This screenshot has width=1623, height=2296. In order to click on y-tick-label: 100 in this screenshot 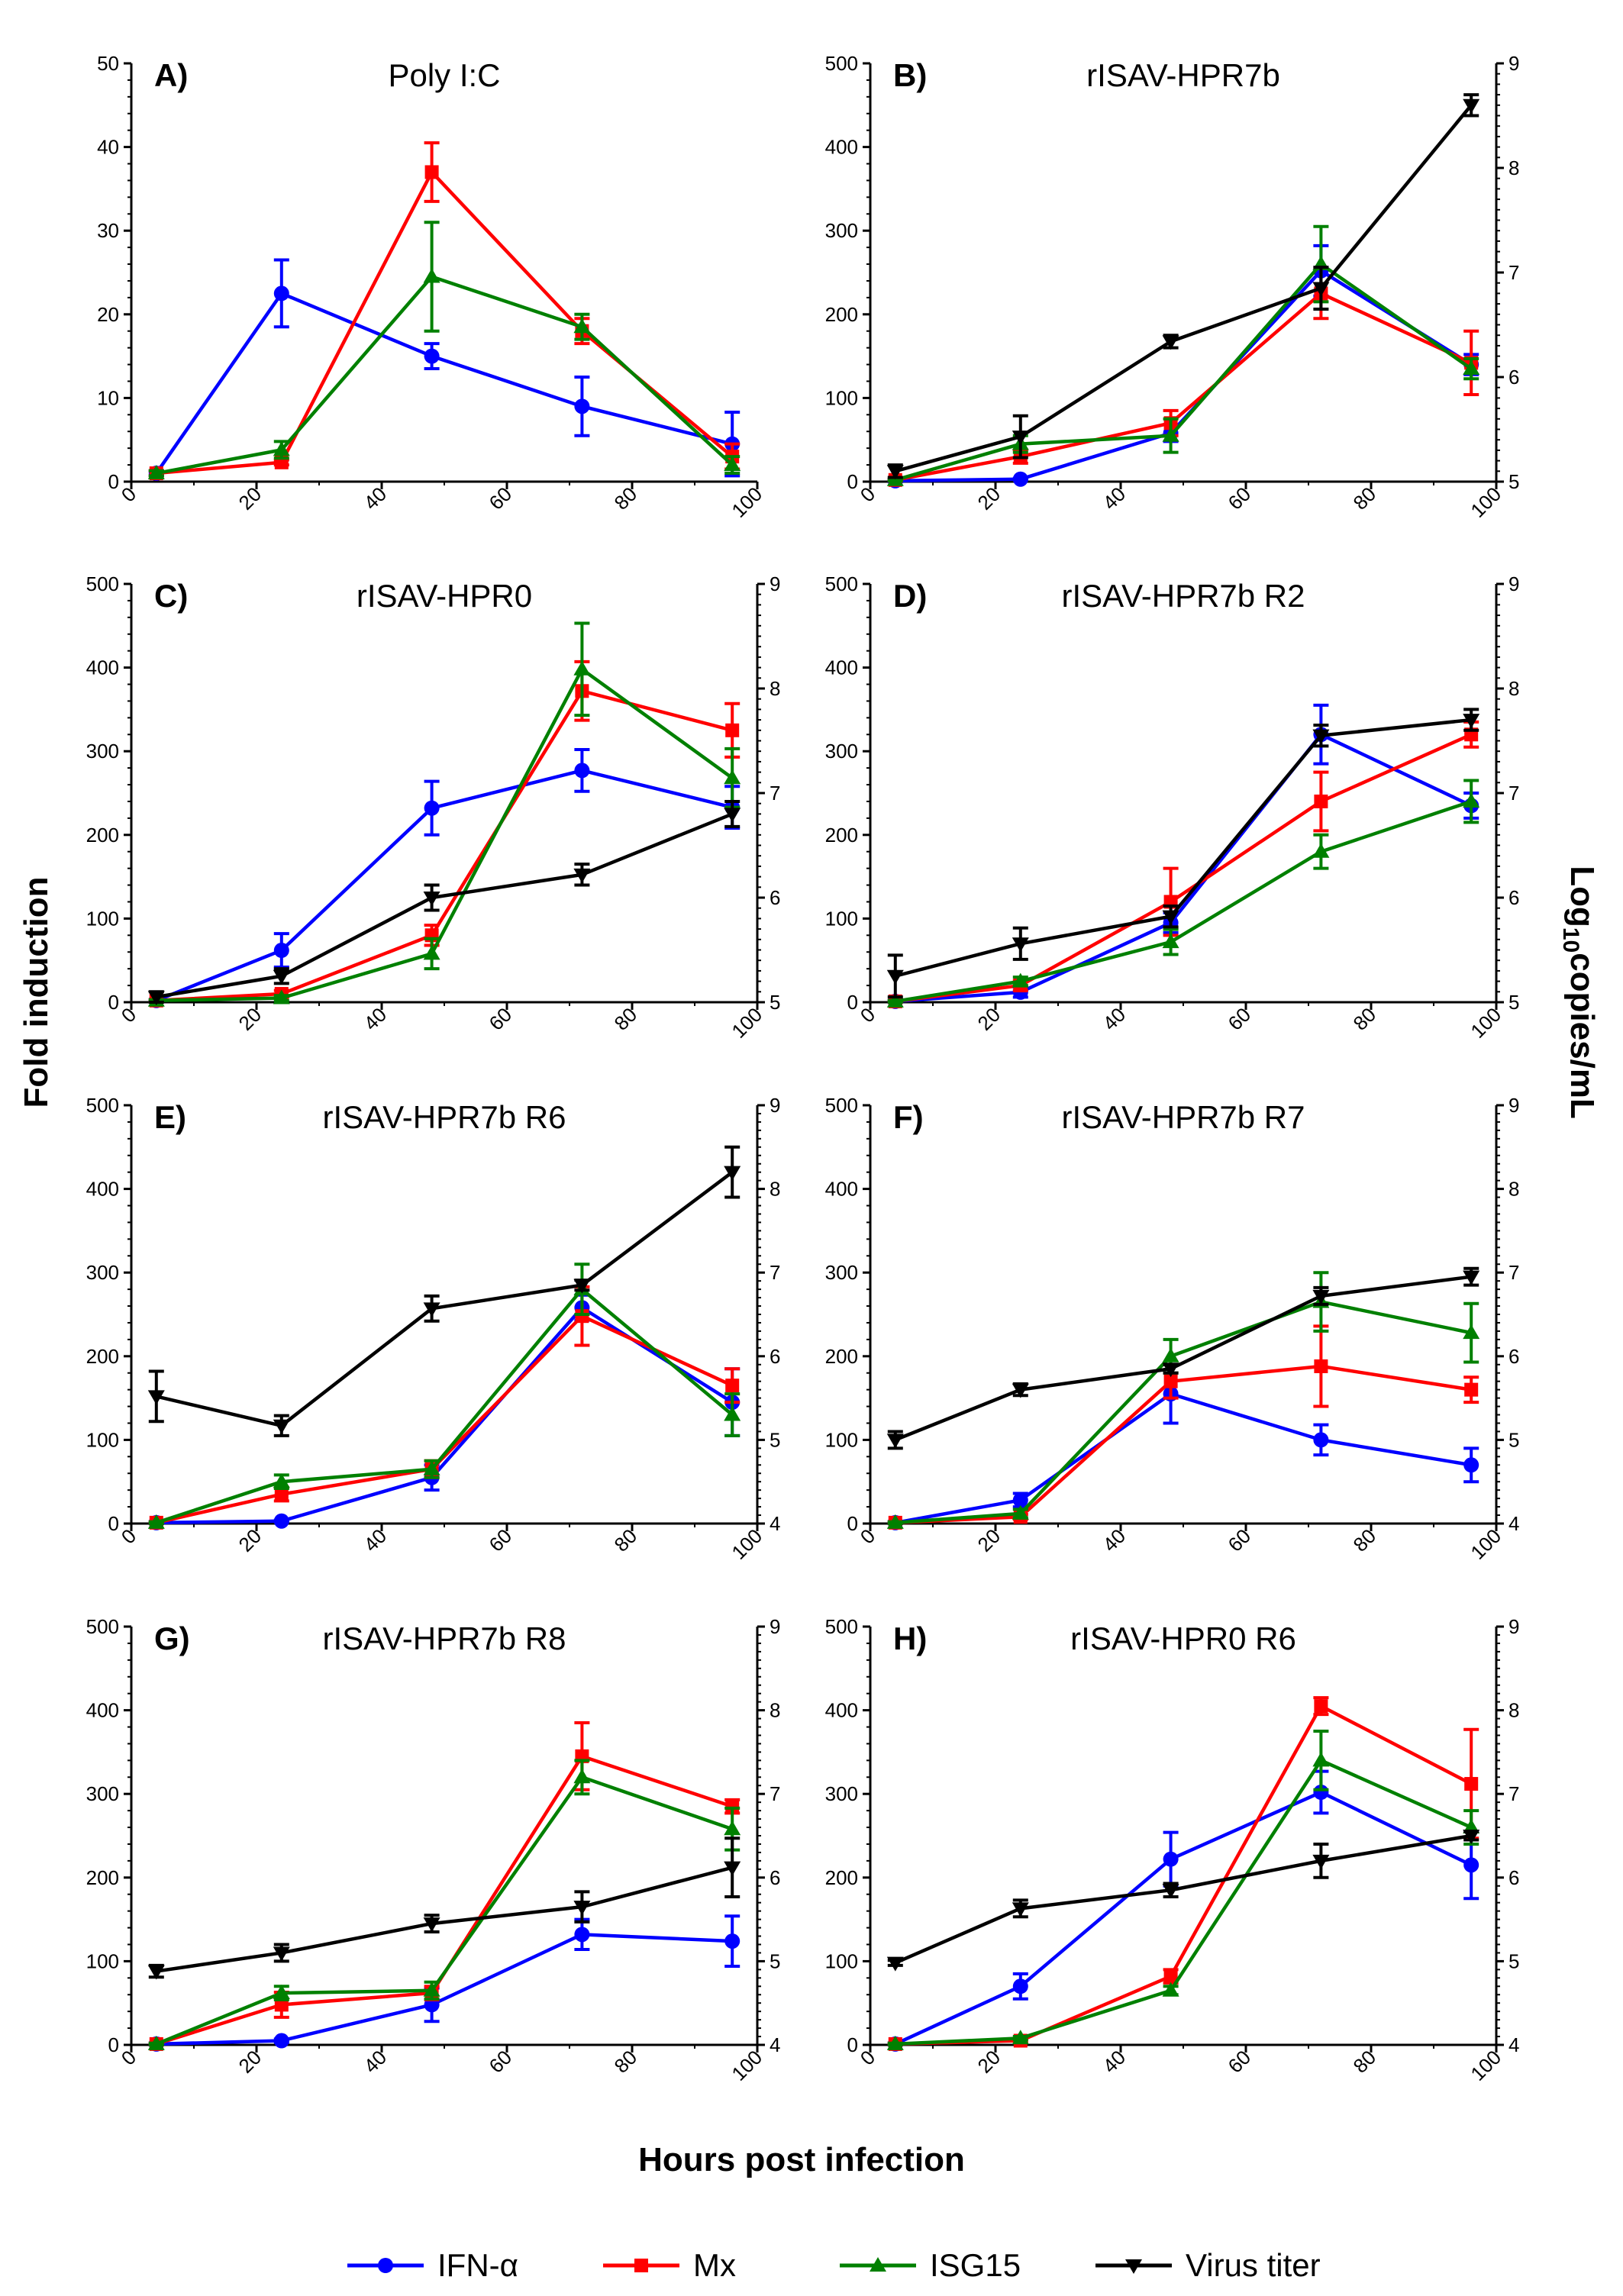, I will do `click(102, 918)`.